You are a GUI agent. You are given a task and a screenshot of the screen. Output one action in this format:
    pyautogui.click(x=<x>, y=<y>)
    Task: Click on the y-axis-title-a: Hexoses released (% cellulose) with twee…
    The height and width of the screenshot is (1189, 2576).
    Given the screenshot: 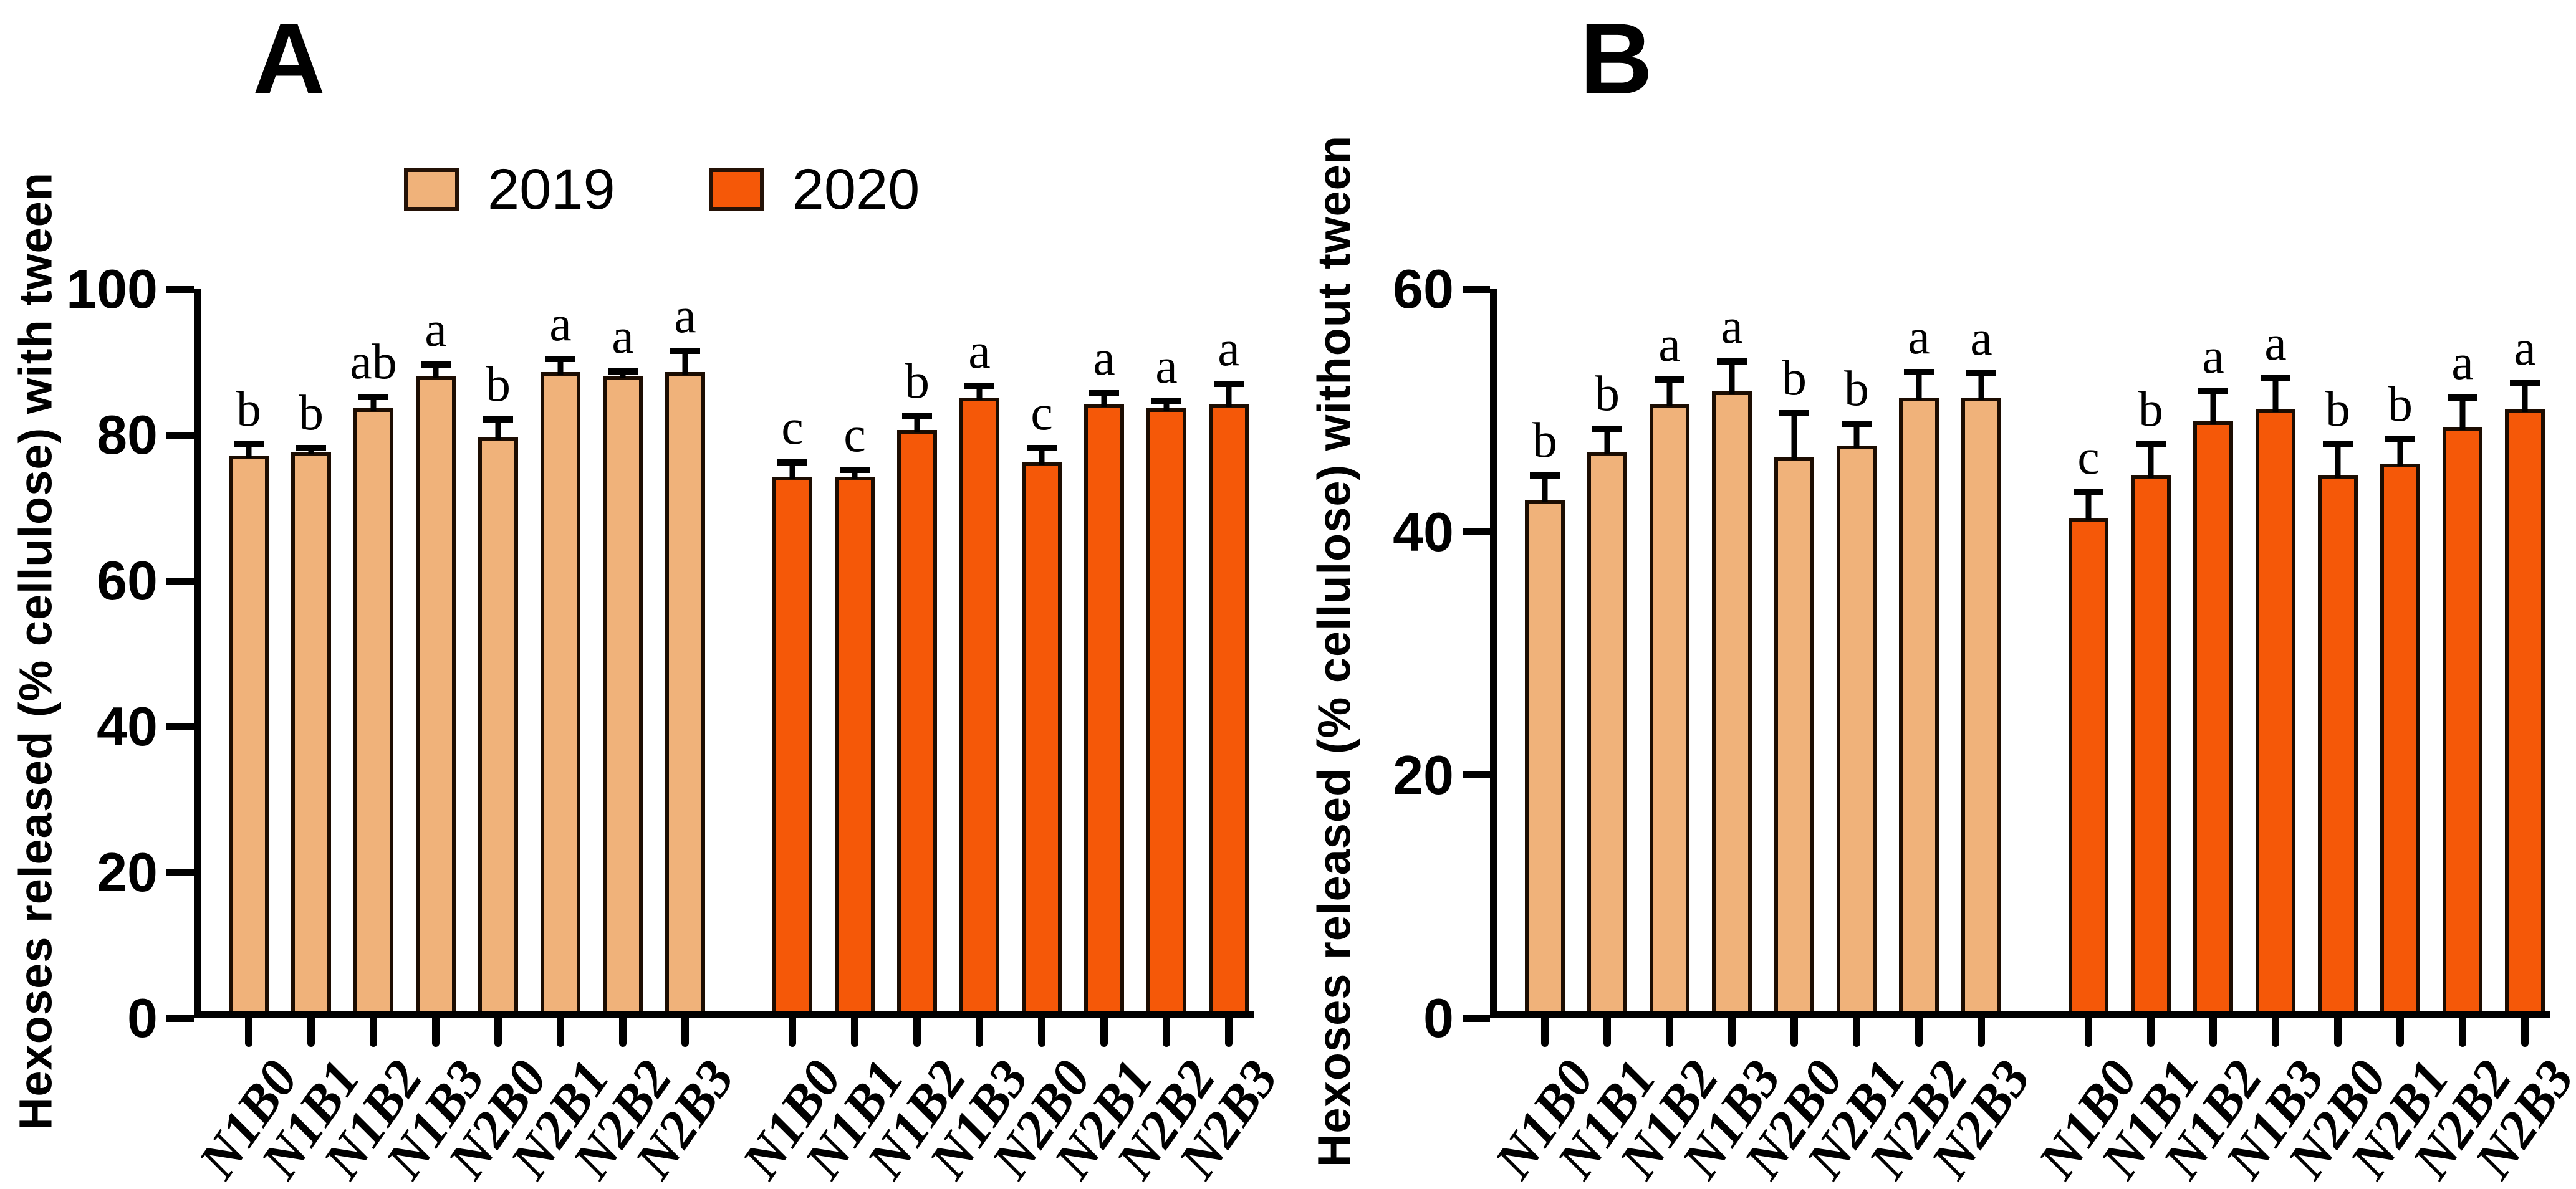 What is the action you would take?
    pyautogui.click(x=35, y=651)
    